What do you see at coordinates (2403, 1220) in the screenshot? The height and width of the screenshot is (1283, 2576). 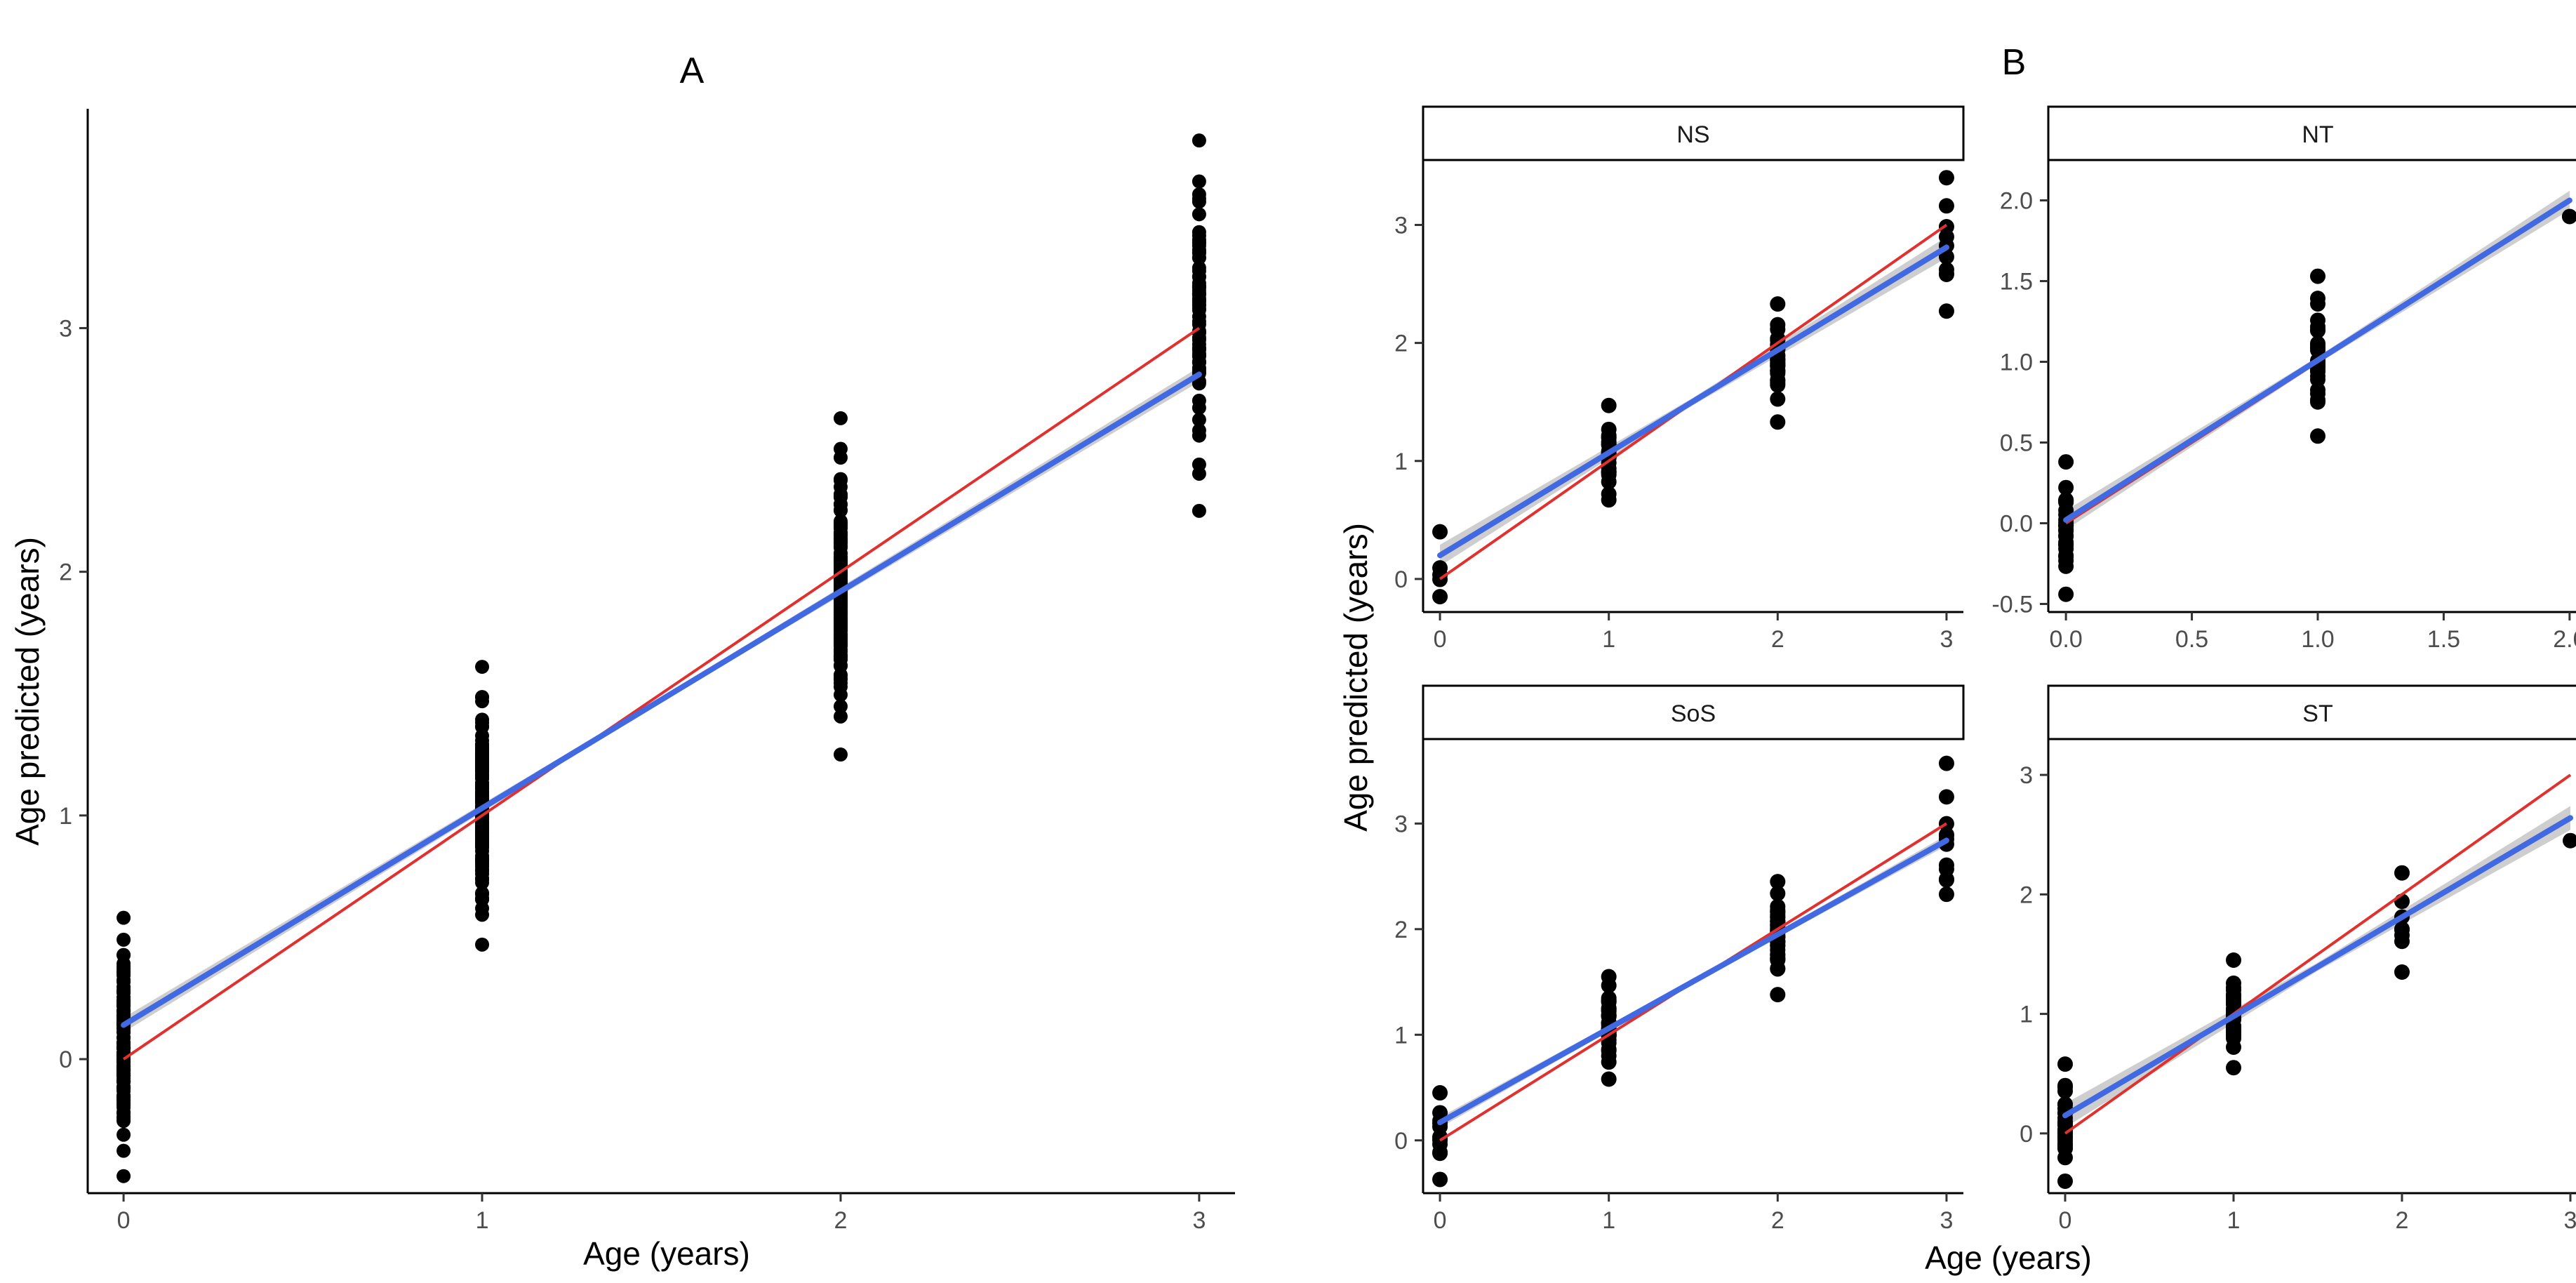 I see `facet-st-x-tick-label: 2` at bounding box center [2403, 1220].